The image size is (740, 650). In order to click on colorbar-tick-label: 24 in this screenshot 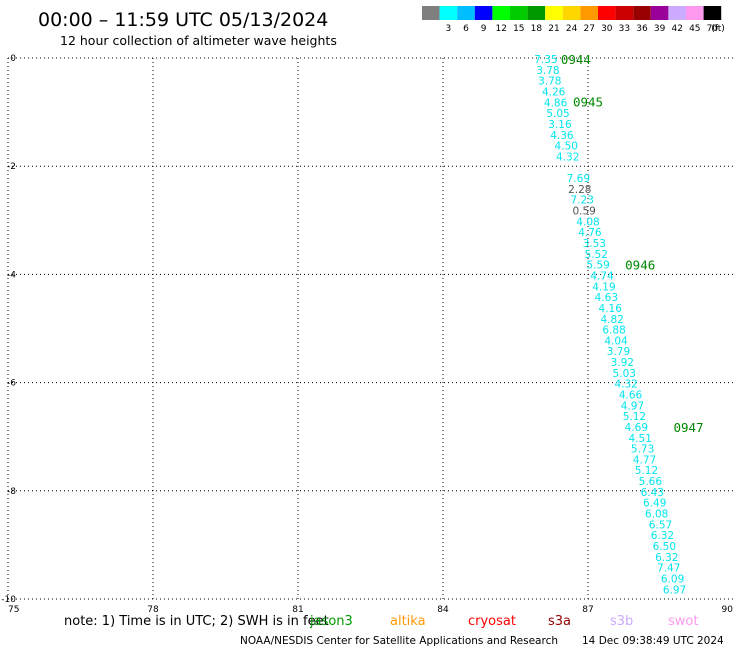, I will do `click(572, 29)`.